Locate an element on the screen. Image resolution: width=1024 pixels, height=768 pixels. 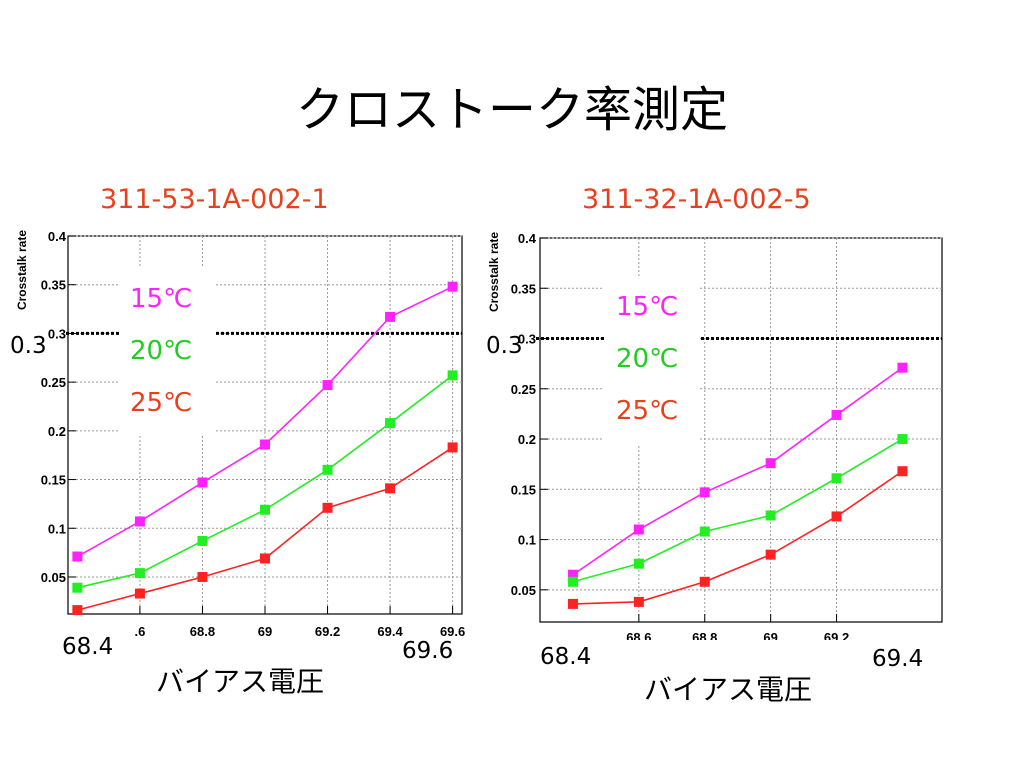
chart-2-legend-box is located at coordinates (652, 360).